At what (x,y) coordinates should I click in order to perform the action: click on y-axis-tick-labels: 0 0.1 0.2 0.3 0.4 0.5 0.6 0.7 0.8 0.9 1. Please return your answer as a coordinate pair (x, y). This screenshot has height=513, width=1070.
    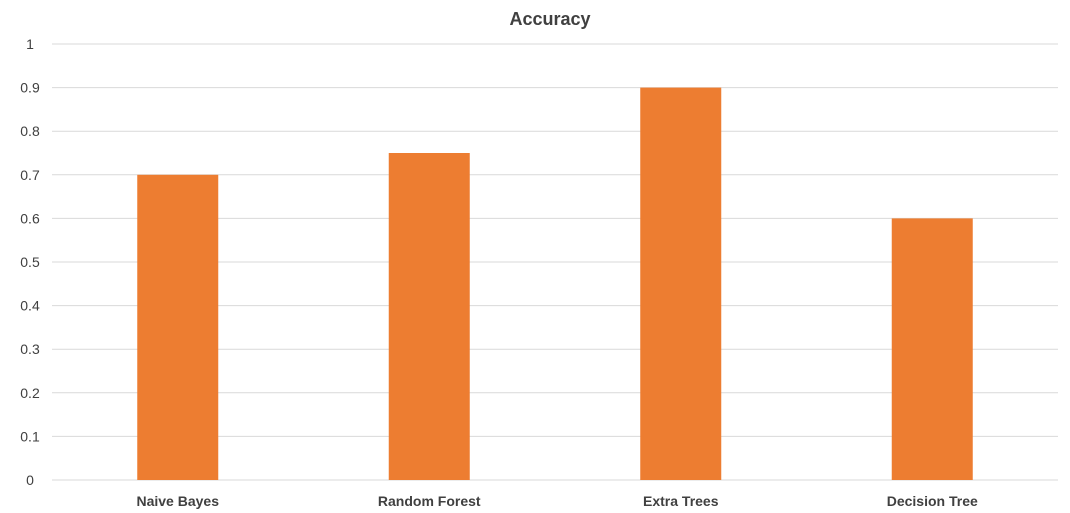
    Looking at the image, I should click on (30, 262).